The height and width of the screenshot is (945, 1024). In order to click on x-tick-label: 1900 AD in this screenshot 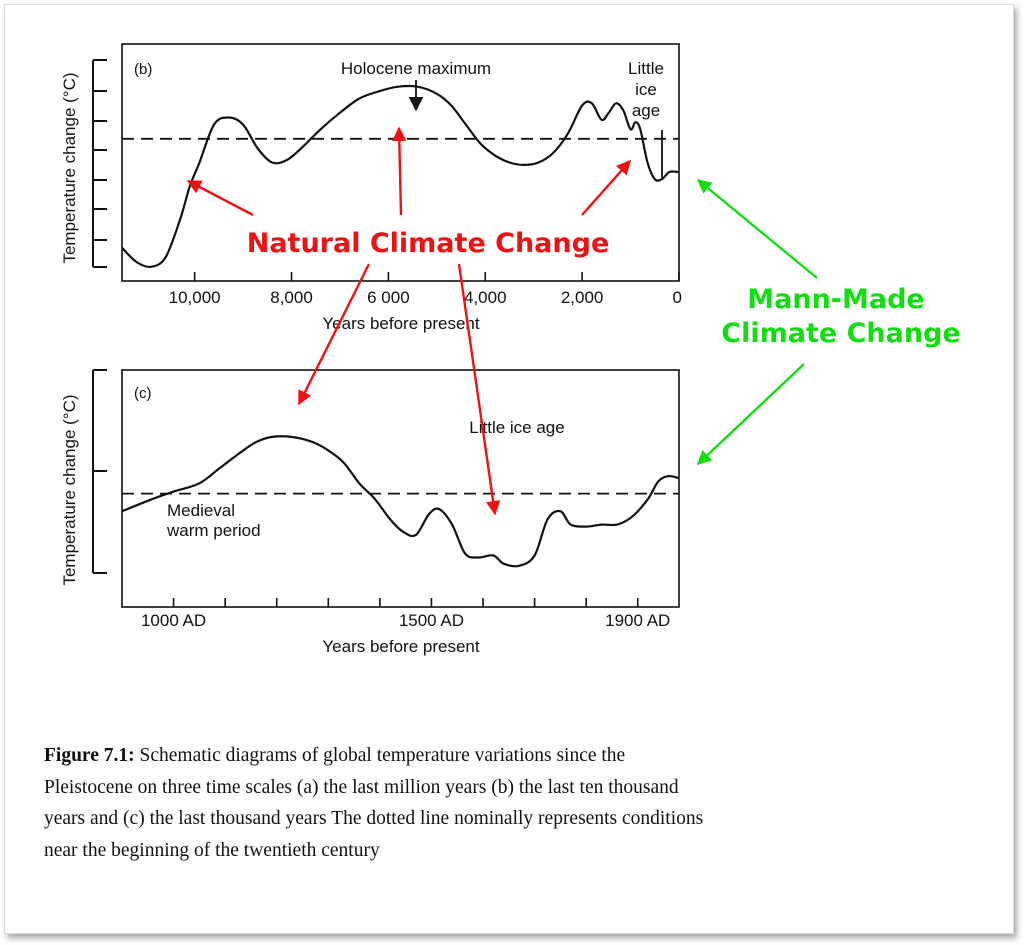, I will do `click(637, 620)`.